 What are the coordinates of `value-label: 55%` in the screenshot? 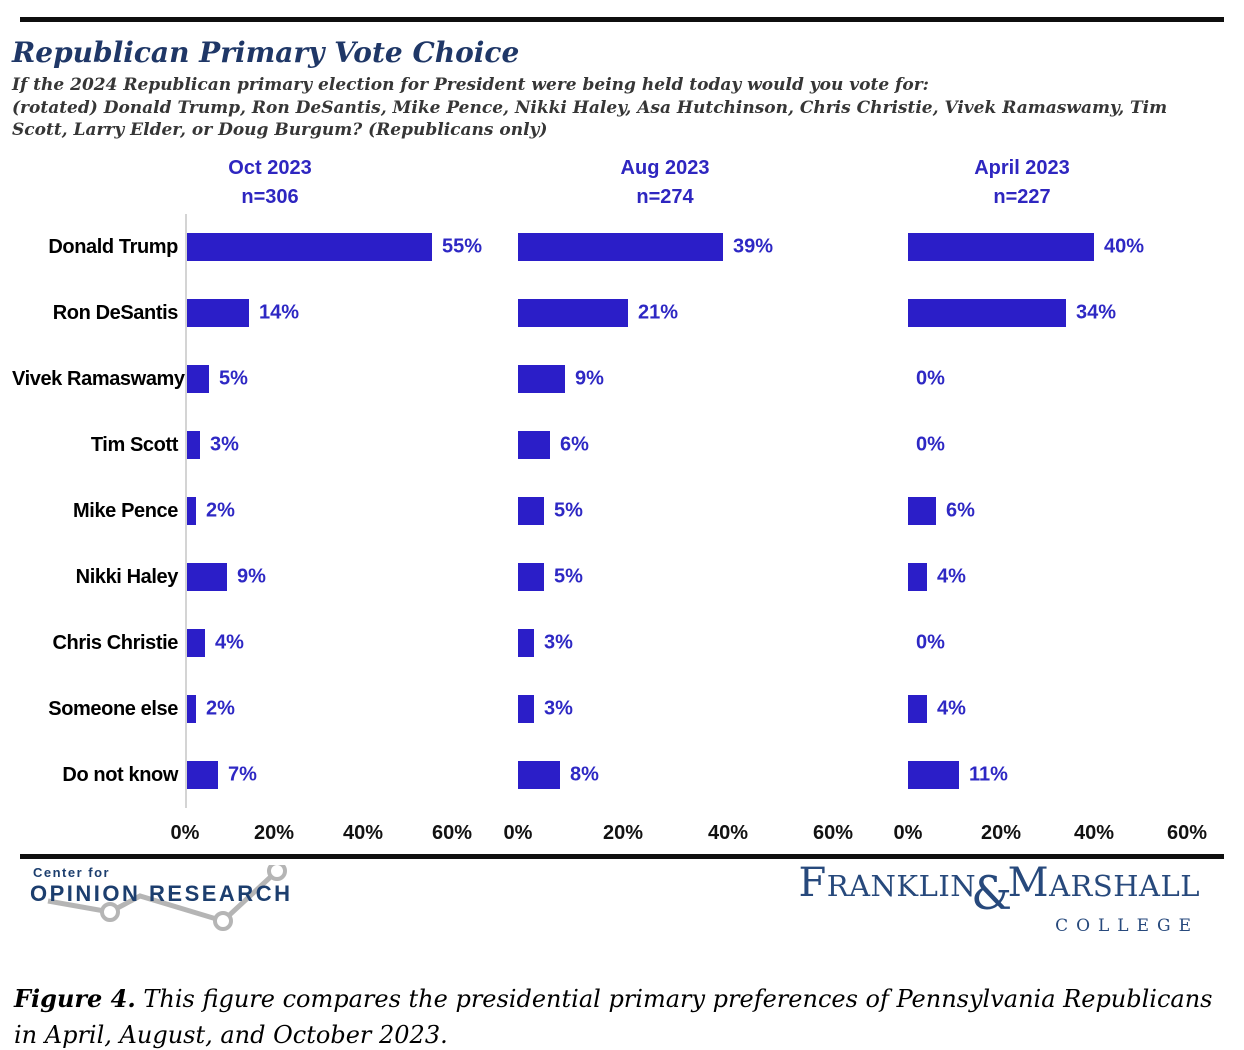 It's located at (462, 246).